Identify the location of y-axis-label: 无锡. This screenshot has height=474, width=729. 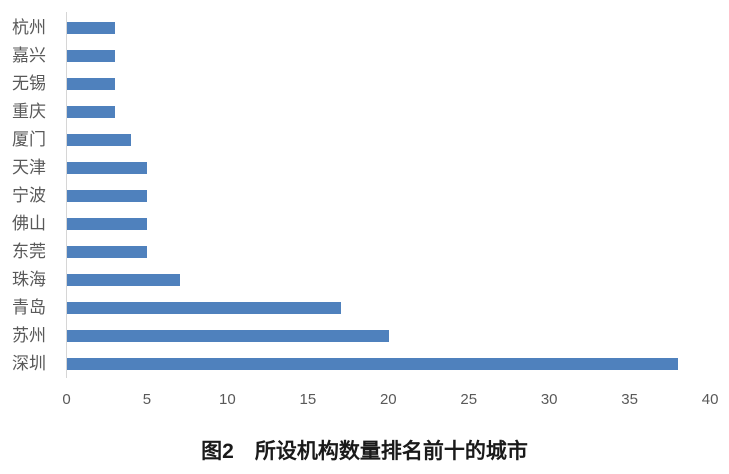
(29, 83).